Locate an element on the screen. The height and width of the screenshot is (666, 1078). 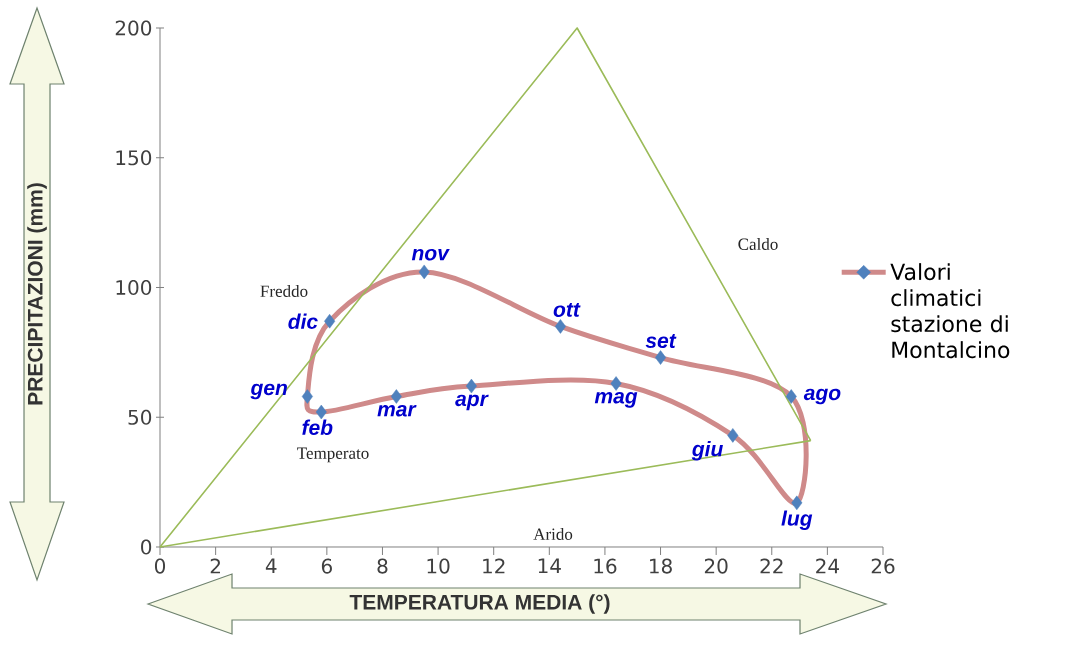
x-tick-label: 16 is located at coordinates (605, 566).